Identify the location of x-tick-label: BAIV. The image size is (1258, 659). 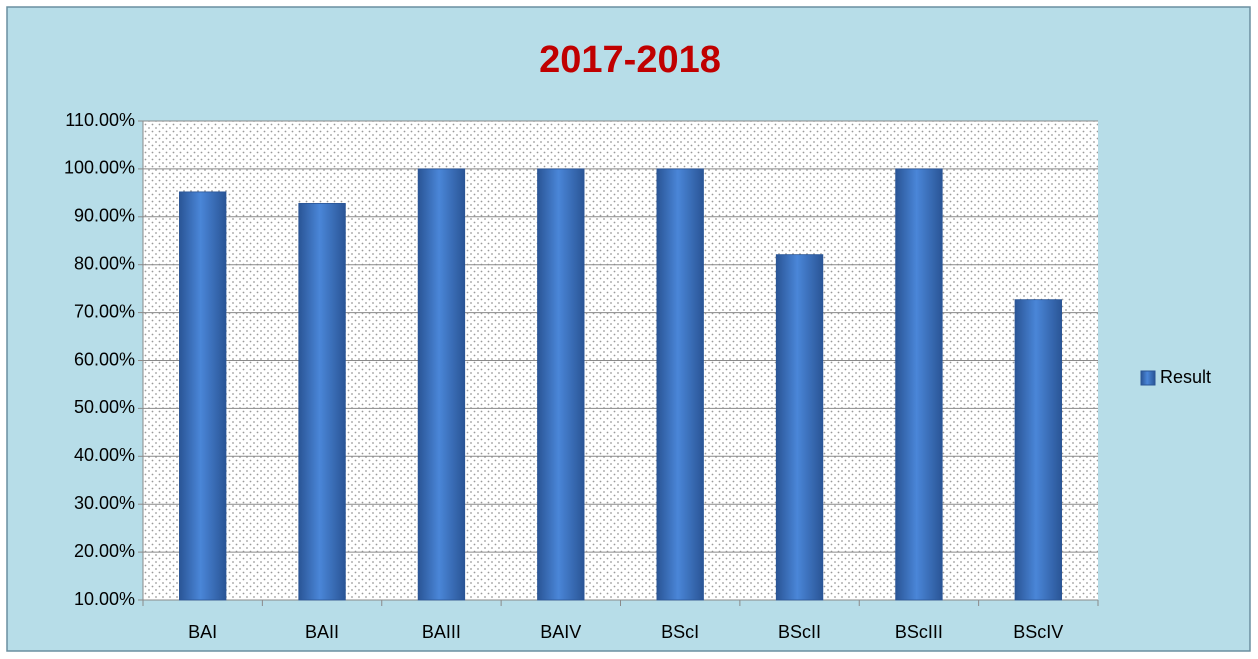
(560, 632).